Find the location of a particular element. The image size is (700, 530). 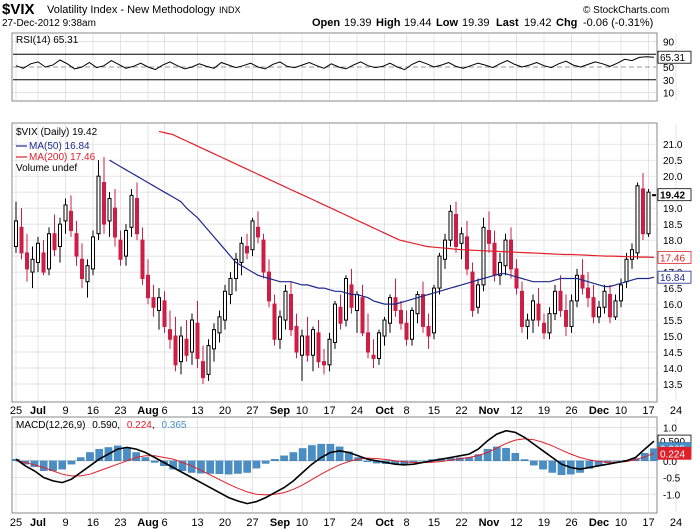

price-tick-label: 19.0 is located at coordinates (673, 209).